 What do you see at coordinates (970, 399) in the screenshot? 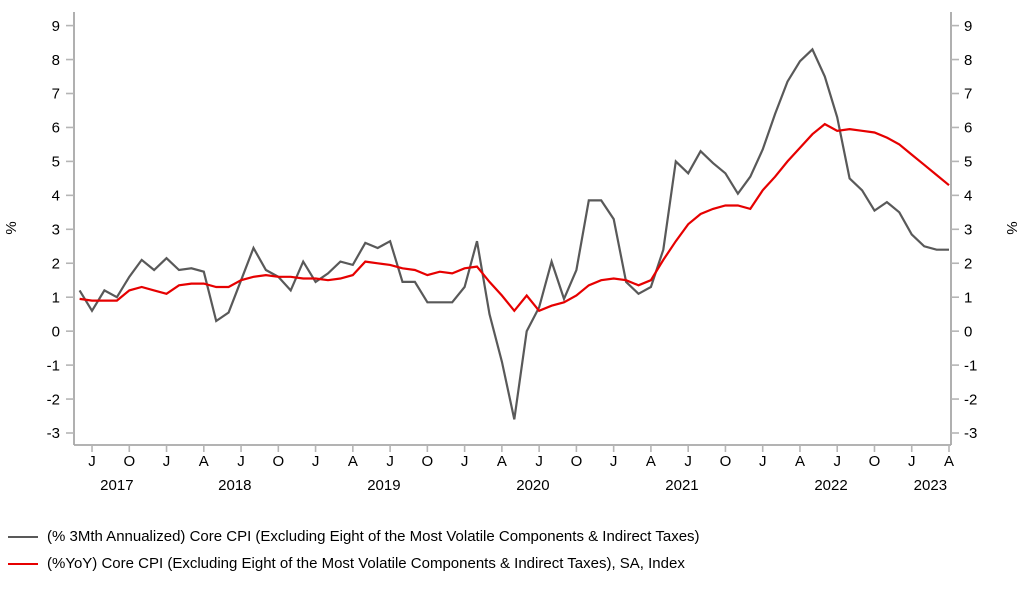
I see `y-tick-label-right: -2` at bounding box center [970, 399].